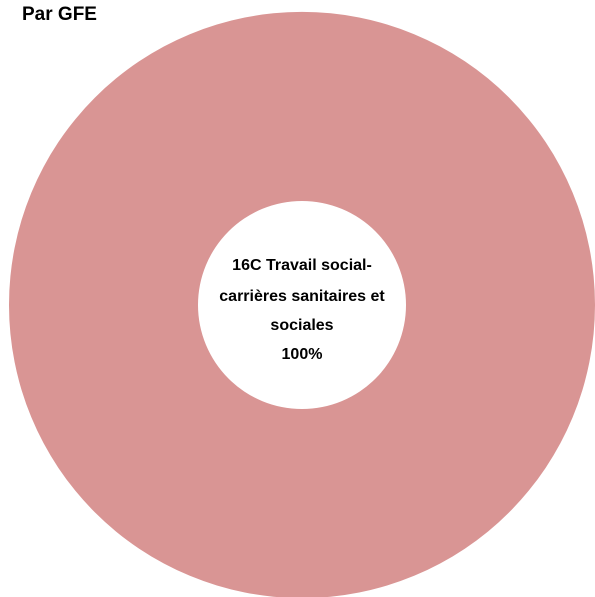 The width and height of the screenshot is (595, 597). I want to click on slice-label-line-2: carrières sanitaires et, so click(302, 296).